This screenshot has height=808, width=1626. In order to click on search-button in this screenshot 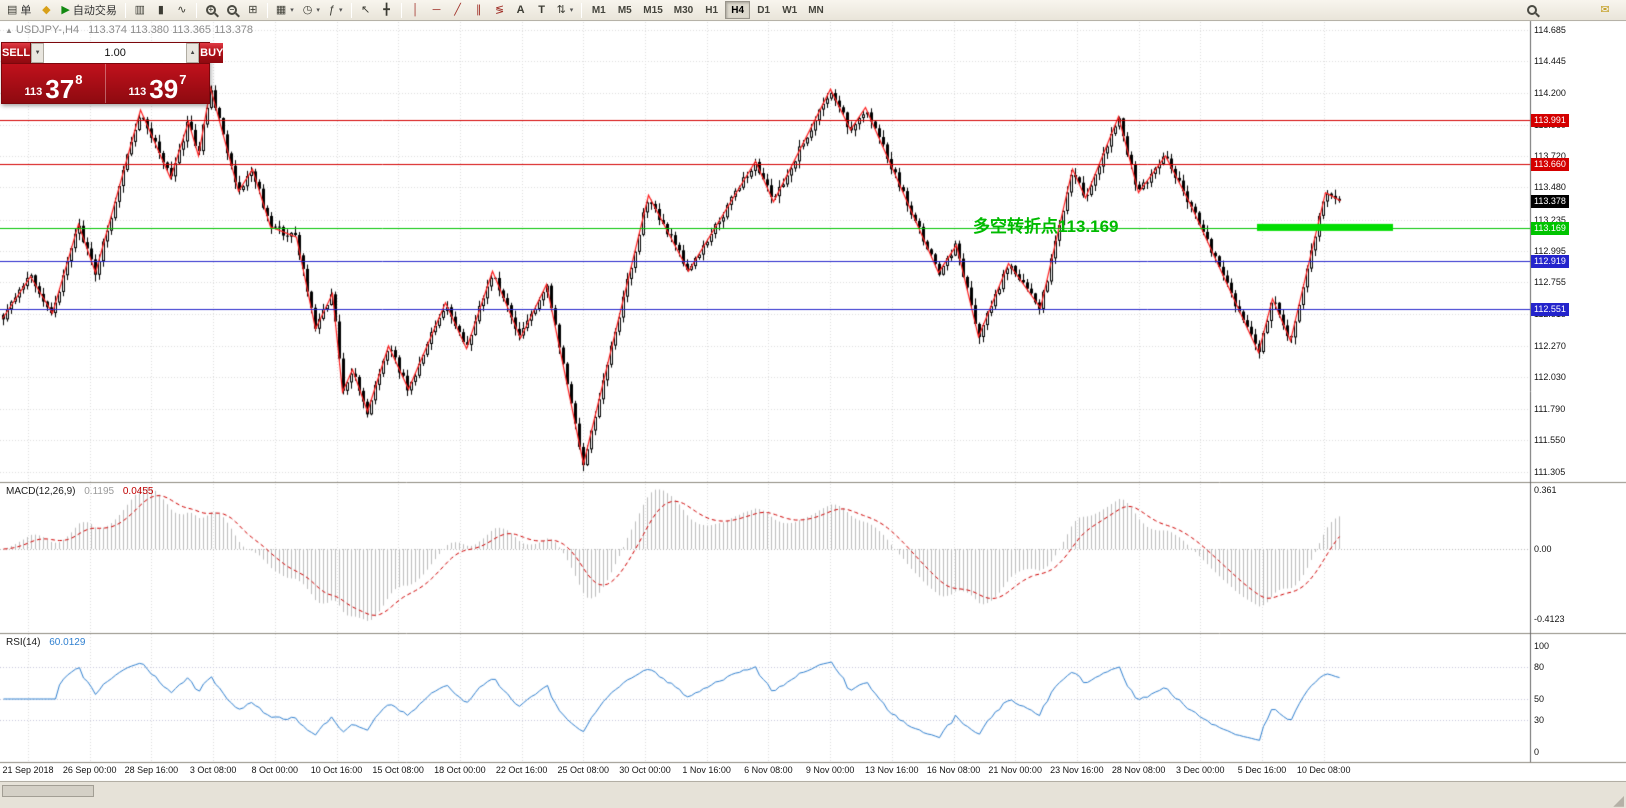, I will do `click(1532, 10)`.